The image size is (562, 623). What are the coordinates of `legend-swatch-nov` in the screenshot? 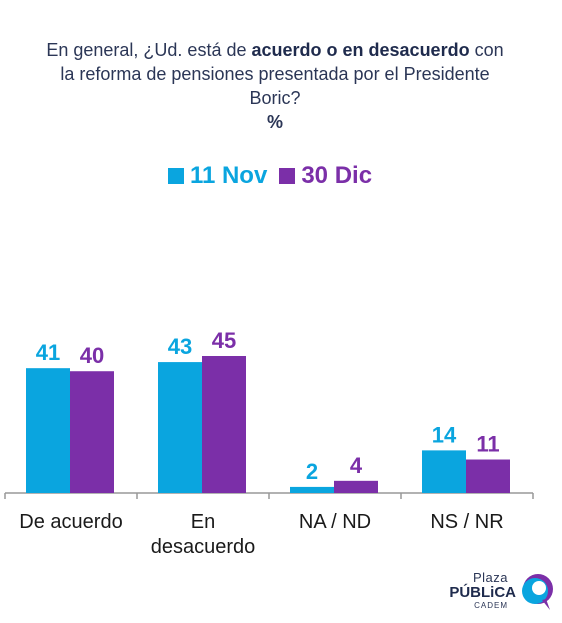 It's located at (175, 176).